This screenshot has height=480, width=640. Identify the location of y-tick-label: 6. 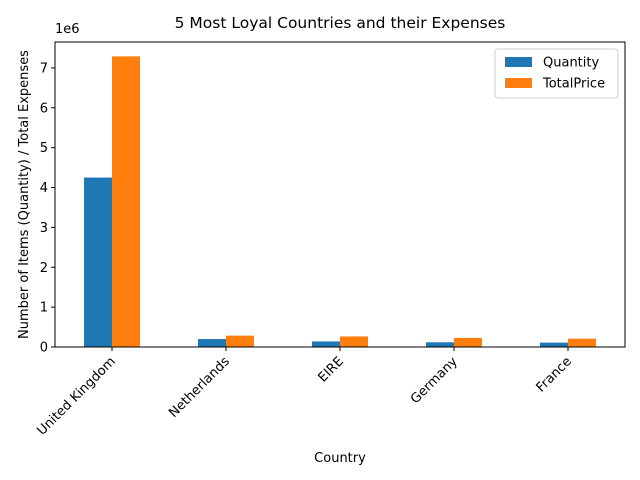
(44, 108).